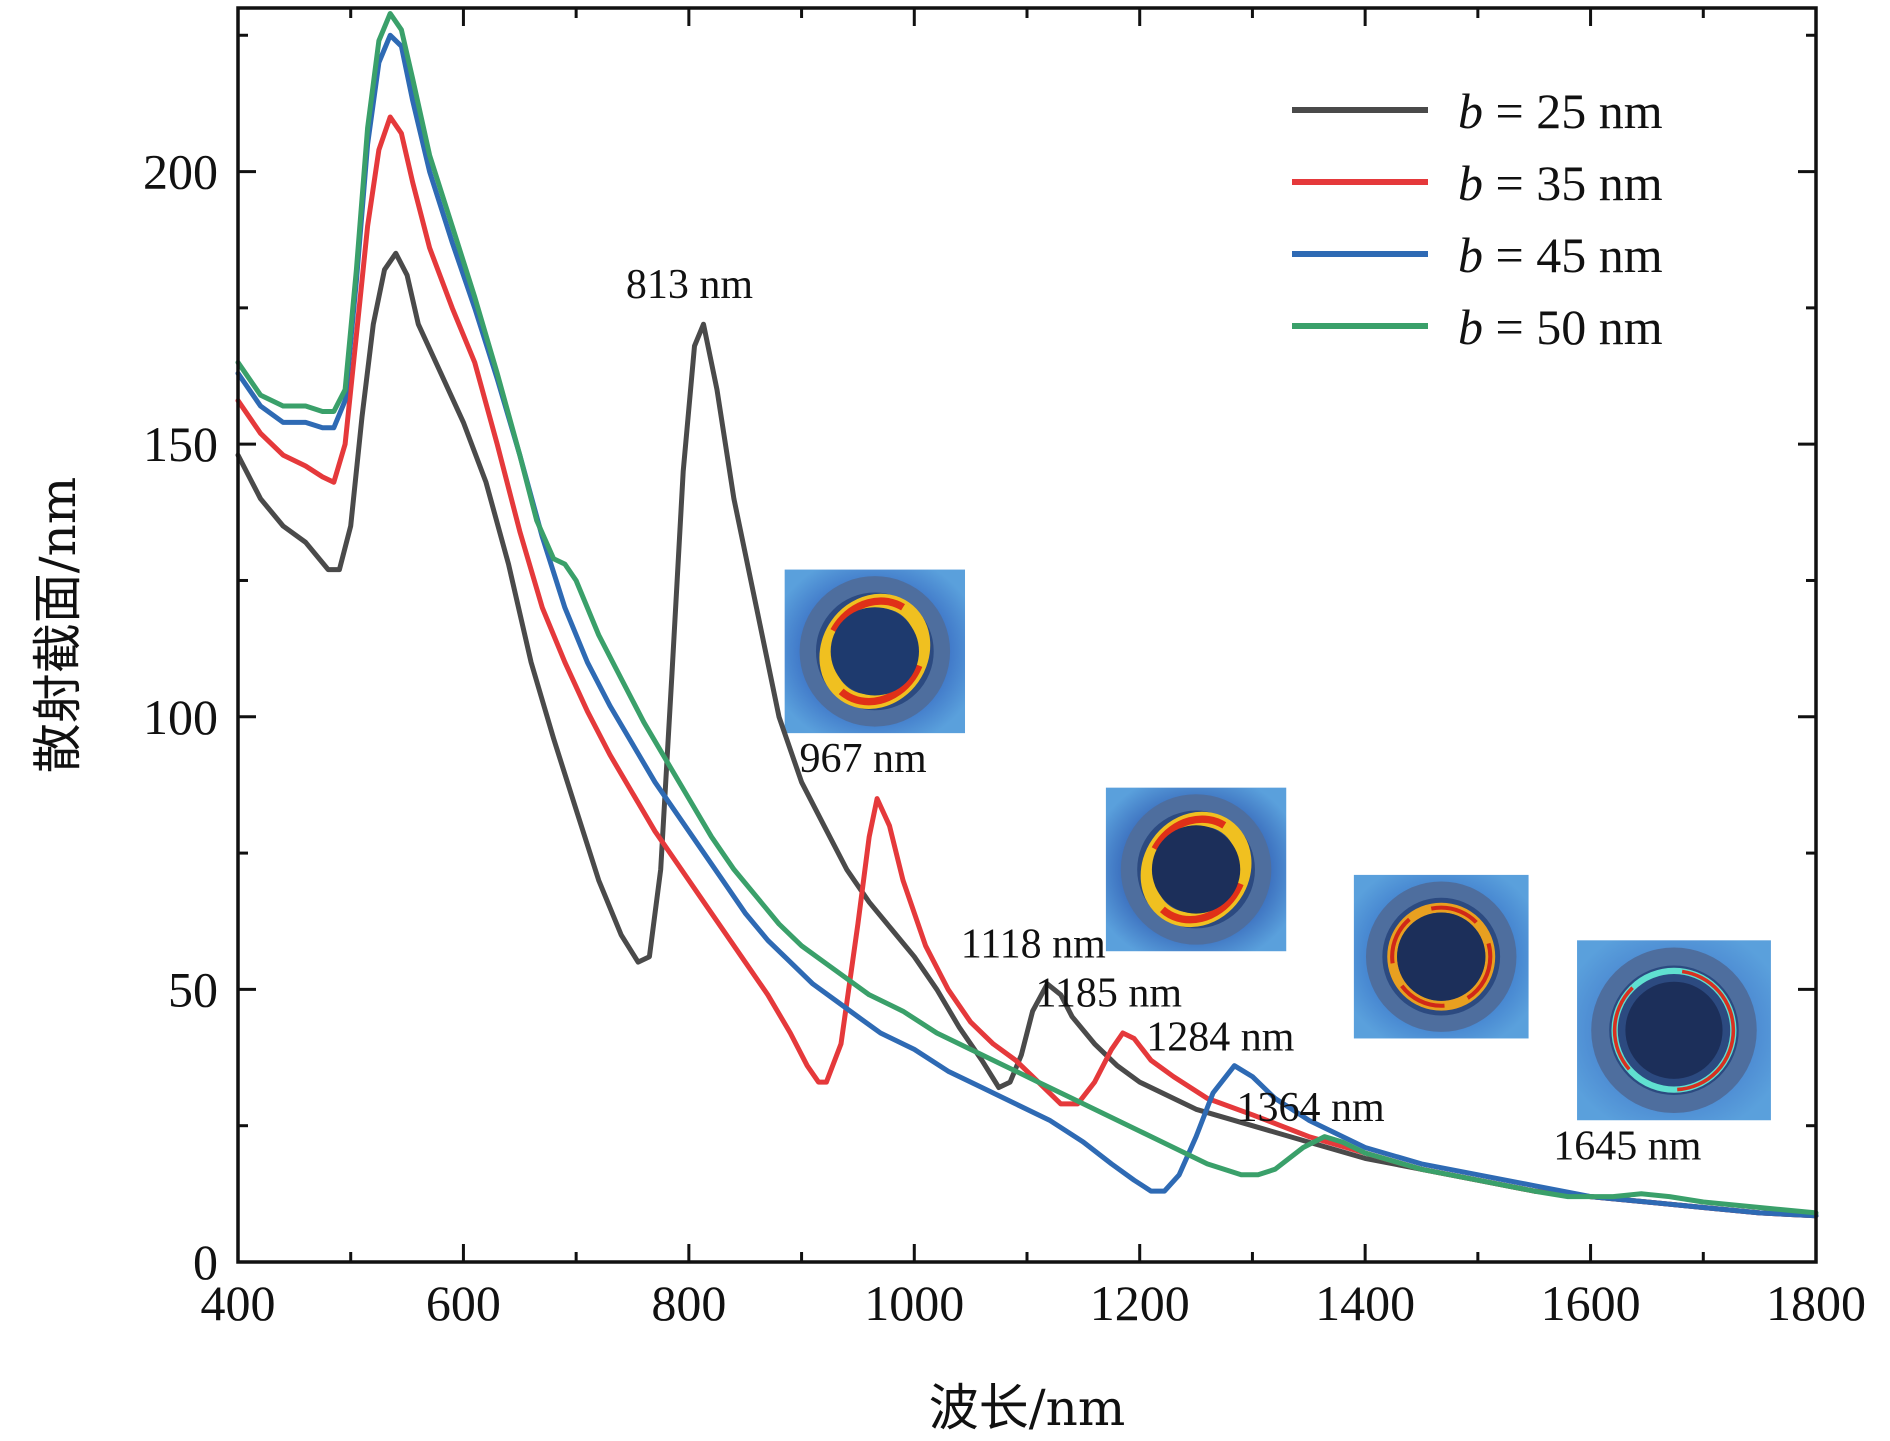  What do you see at coordinates (914, 1303) in the screenshot?
I see `x-tick-label: 1000` at bounding box center [914, 1303].